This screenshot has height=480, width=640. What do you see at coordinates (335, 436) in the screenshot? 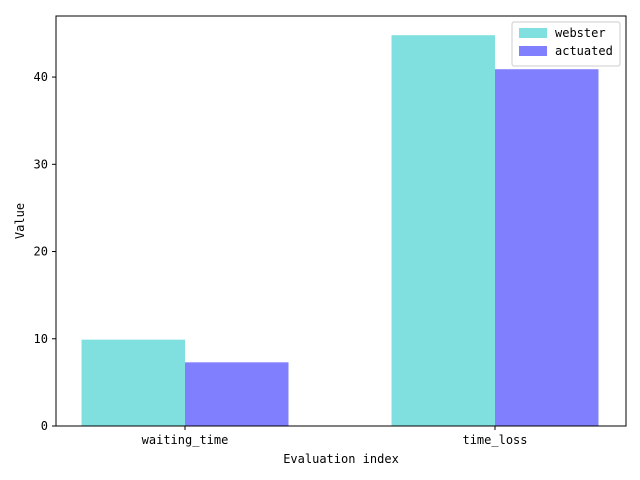
I see `x-axis: waiting_time time_loss` at bounding box center [335, 436].